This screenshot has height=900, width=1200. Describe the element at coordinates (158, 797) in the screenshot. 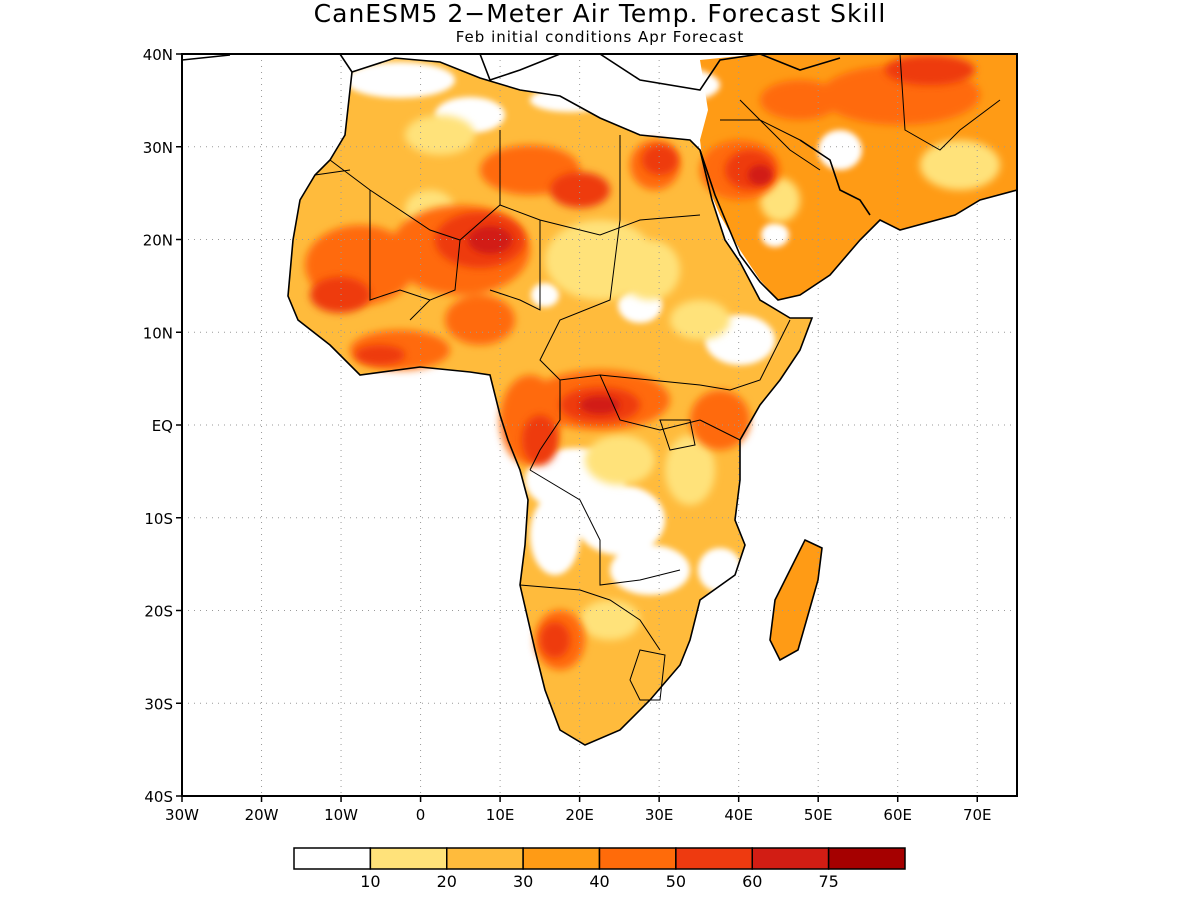

I see `lat-tick-label: 40S` at that location.